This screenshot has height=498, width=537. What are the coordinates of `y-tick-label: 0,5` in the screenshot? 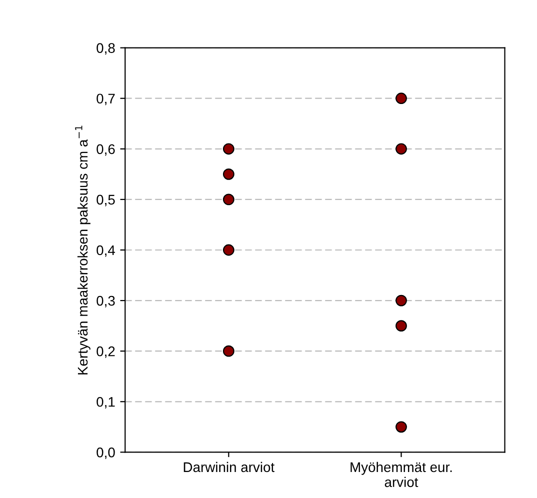 It's located at (105, 200).